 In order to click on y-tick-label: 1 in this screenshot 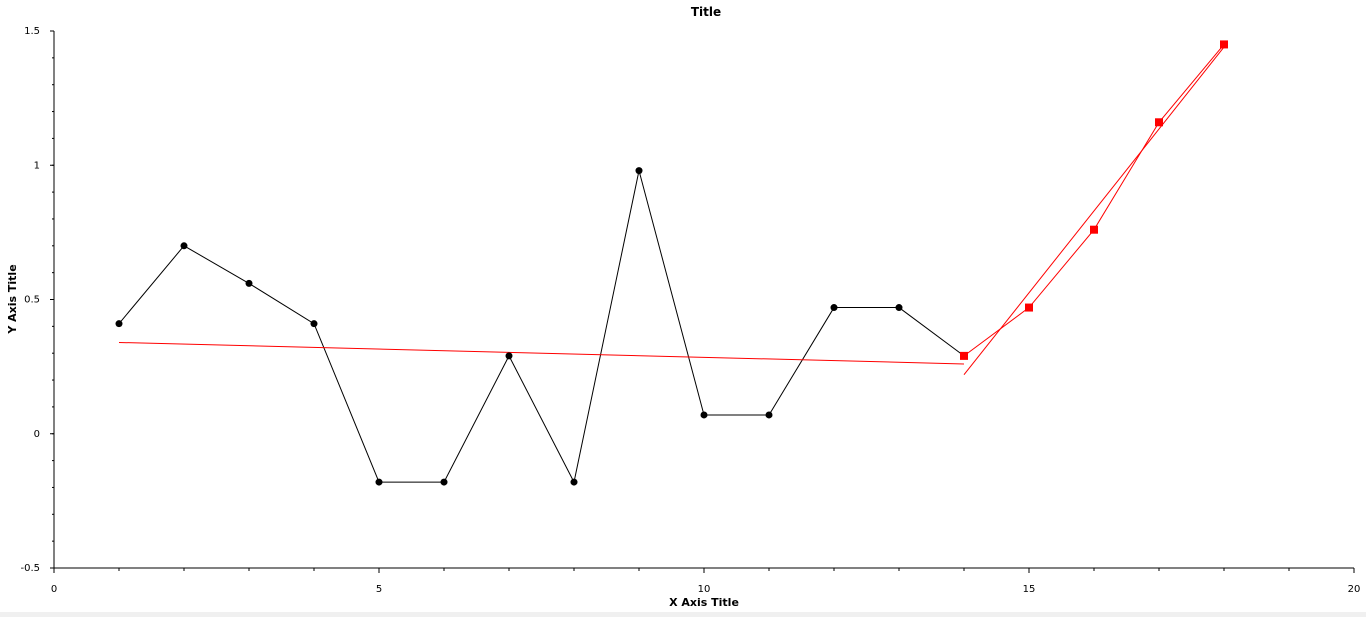, I will do `click(37, 165)`.